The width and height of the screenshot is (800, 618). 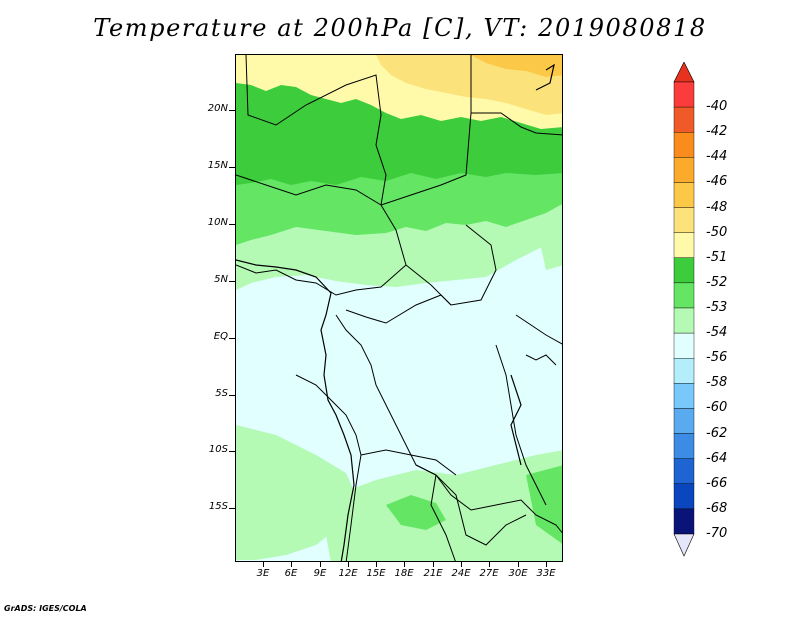 What do you see at coordinates (433, 573) in the screenshot?
I see `lon-label-21e: 21E` at bounding box center [433, 573].